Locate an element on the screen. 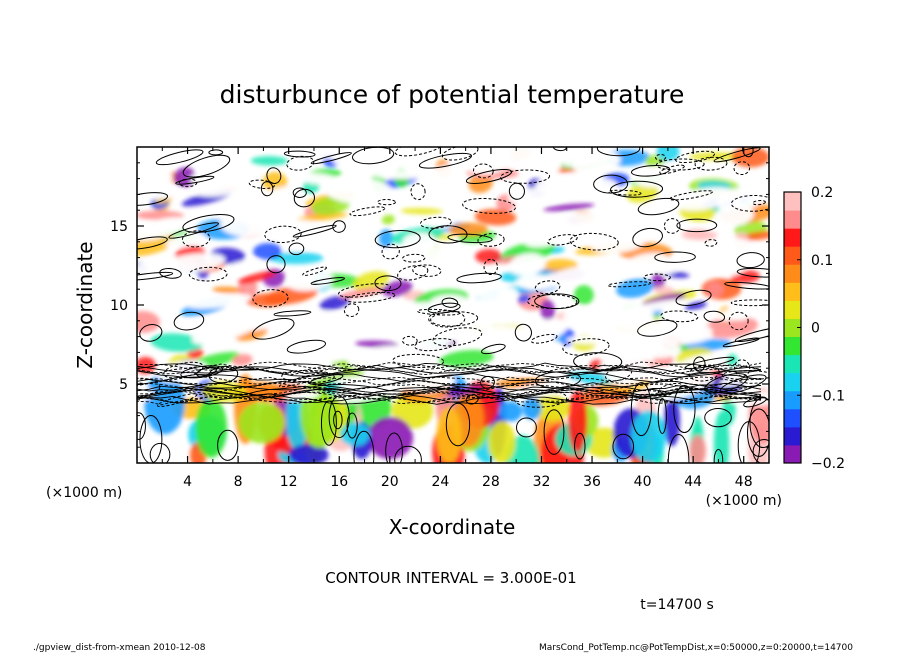 The width and height of the screenshot is (904, 654). x-tick-label: 36 is located at coordinates (592, 482).